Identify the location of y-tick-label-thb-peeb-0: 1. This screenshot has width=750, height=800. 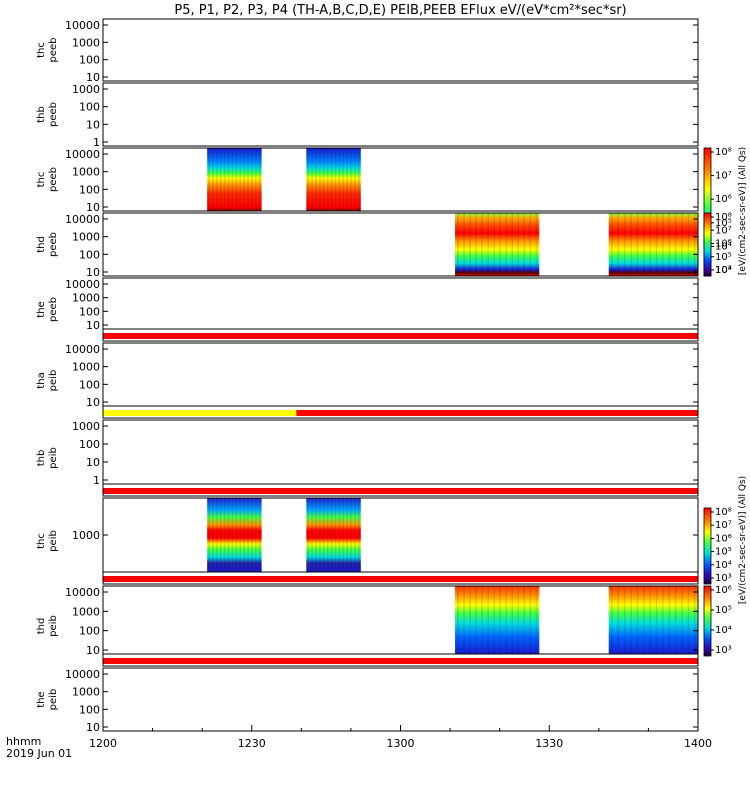
(96, 142).